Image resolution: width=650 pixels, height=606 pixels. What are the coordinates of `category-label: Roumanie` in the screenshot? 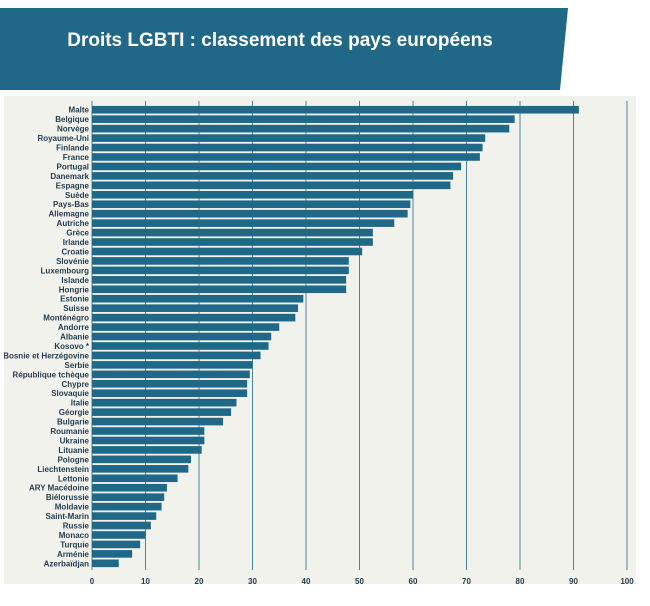 It's located at (69, 431).